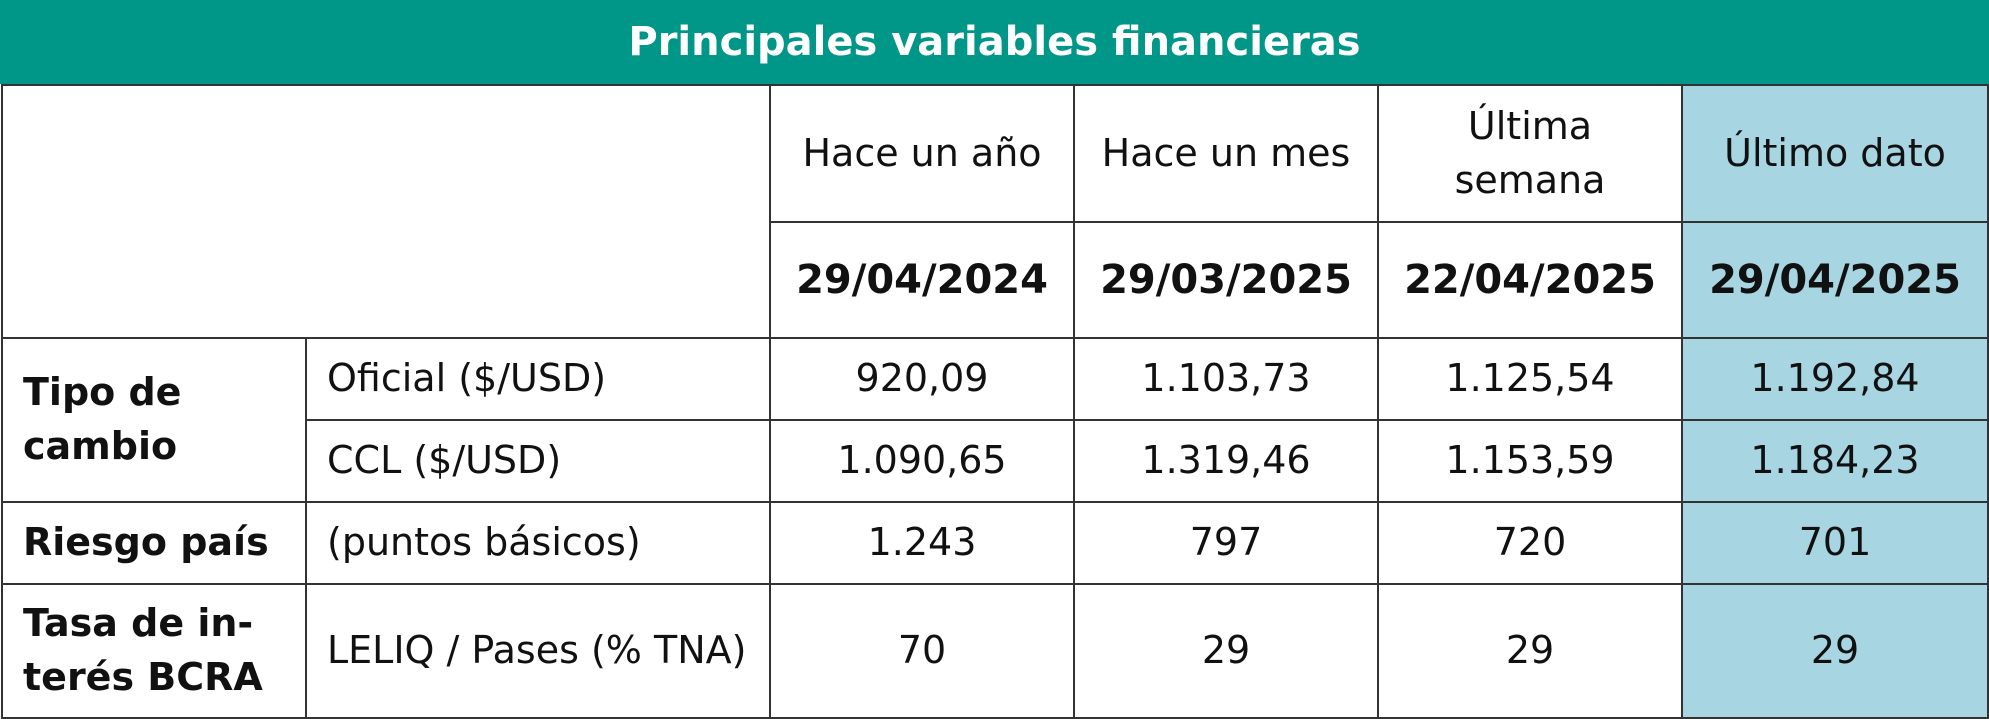  What do you see at coordinates (922, 280) in the screenshot?
I see `column-date-year-ago: 29/04/2024` at bounding box center [922, 280].